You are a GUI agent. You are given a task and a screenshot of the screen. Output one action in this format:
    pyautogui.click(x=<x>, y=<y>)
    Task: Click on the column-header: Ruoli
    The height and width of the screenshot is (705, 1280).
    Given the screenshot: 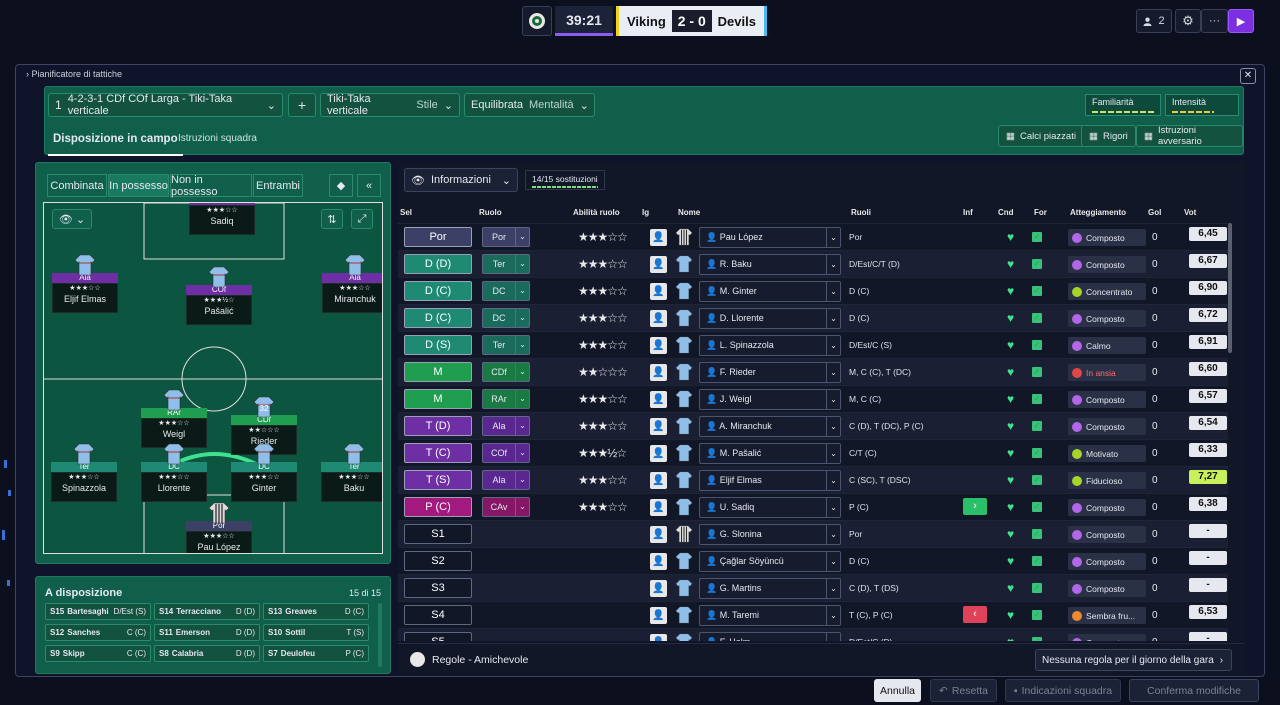 What is the action you would take?
    pyautogui.click(x=861, y=212)
    